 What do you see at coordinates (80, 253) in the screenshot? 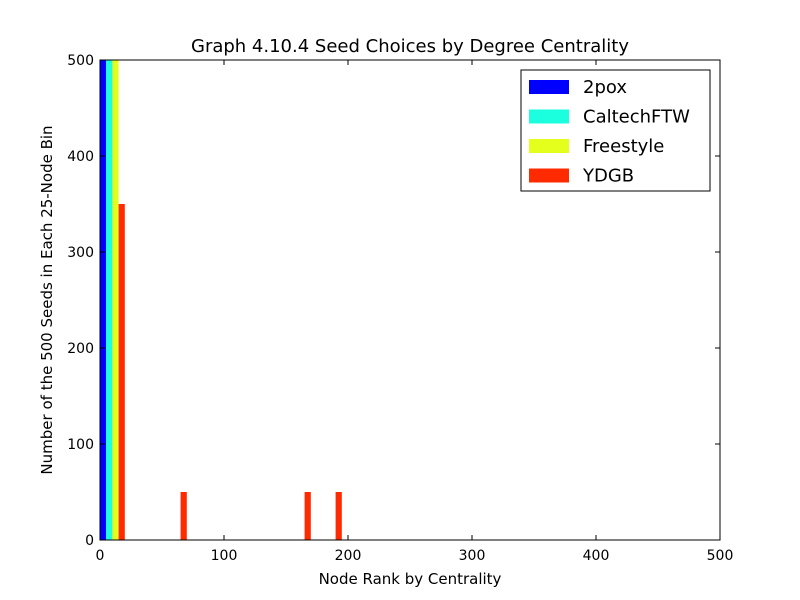
I see `y-tick-label: 300` at bounding box center [80, 253].